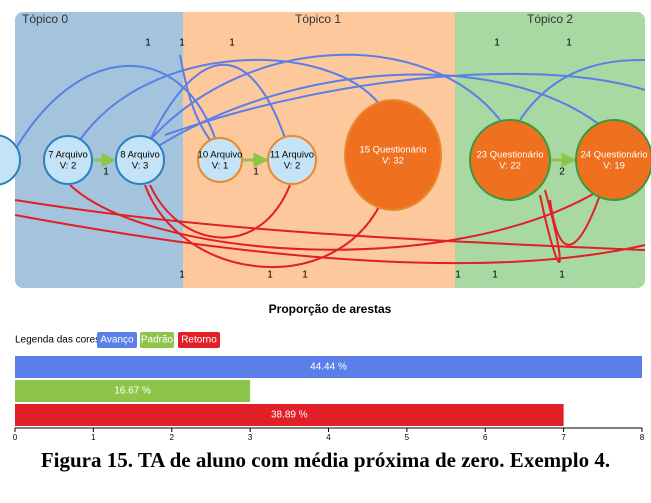 Image resolution: width=651 pixels, height=503 pixels. Describe the element at coordinates (509, 155) in the screenshot. I see `node-label: 23 Questionário` at that location.